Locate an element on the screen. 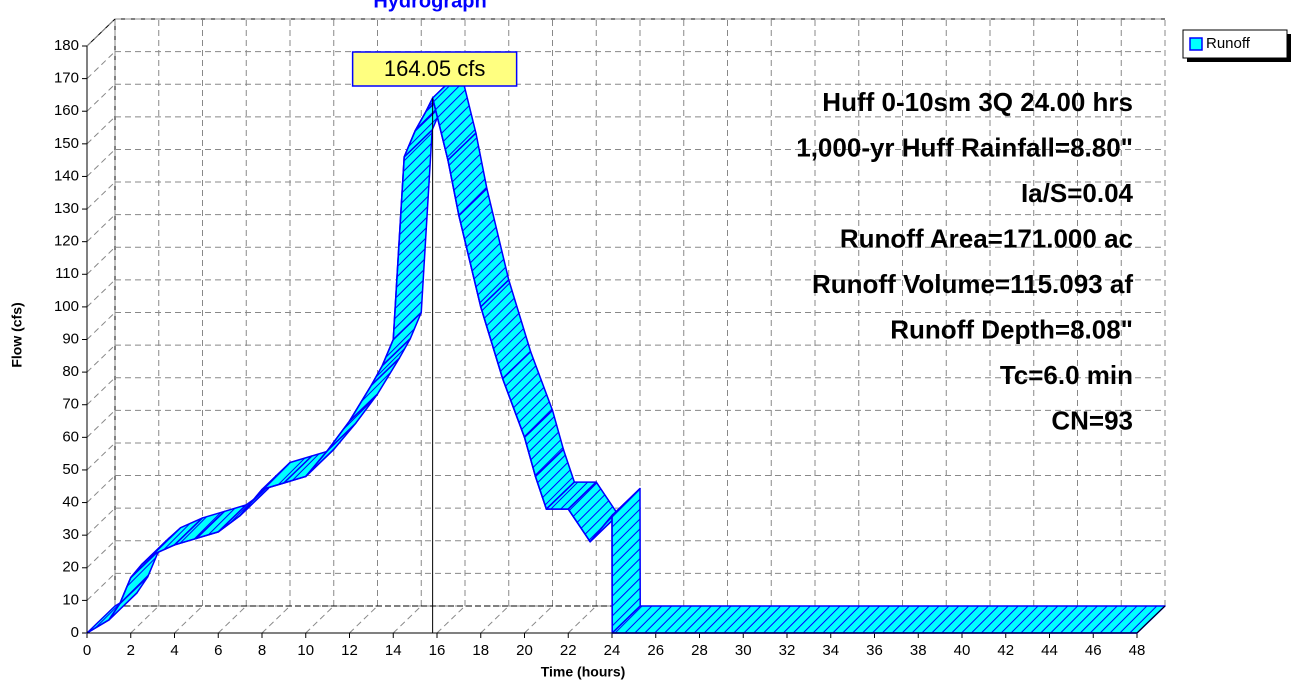  x-tick-label: 8 is located at coordinates (262, 650).